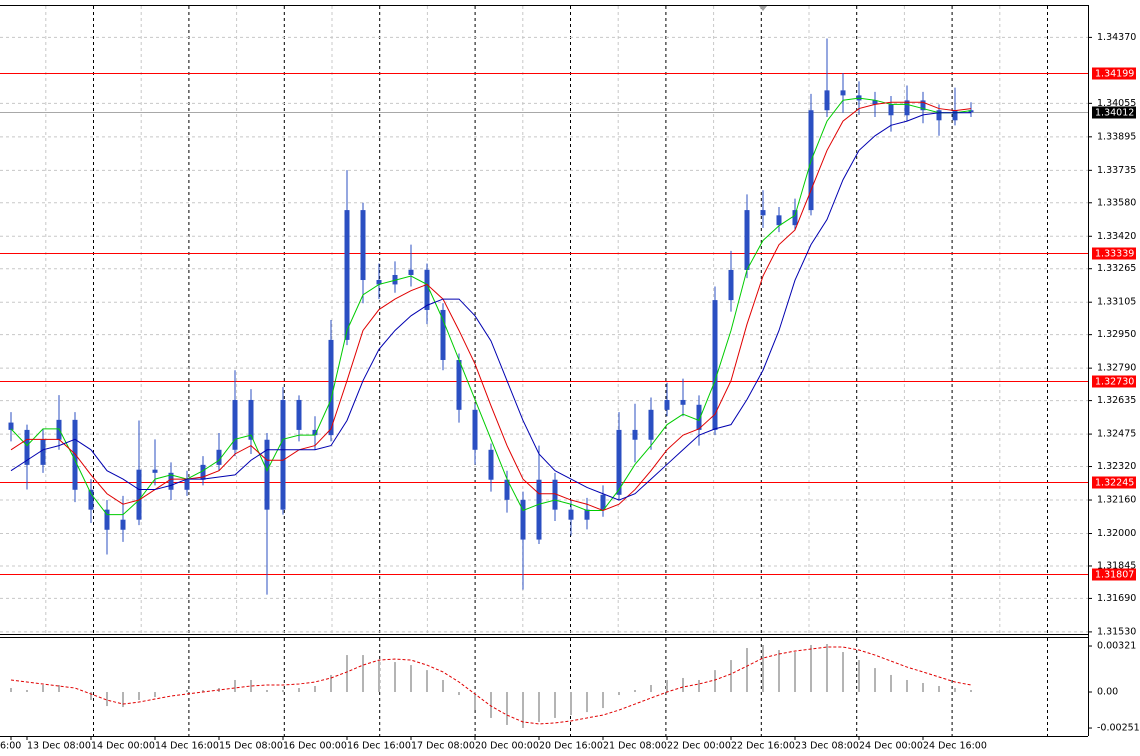 This screenshot has height=756, width=1140. What do you see at coordinates (187, 746) in the screenshot?
I see `x-tick-label: 14 Dec 16:00` at bounding box center [187, 746].